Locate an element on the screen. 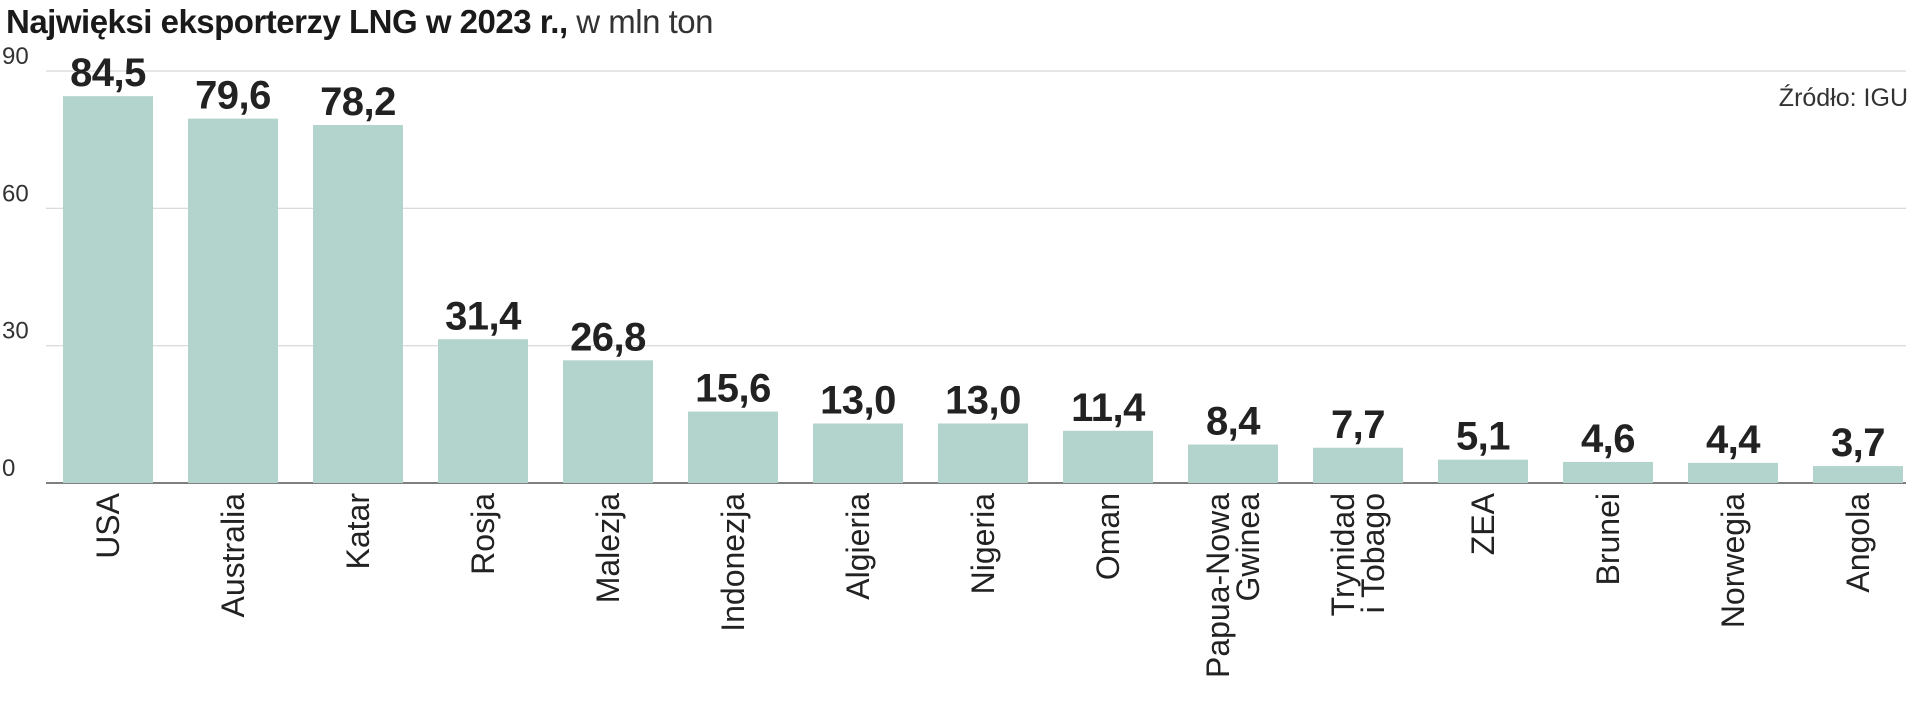 The width and height of the screenshot is (1920, 704). bar-value-label: 11,4 is located at coordinates (1108, 408).